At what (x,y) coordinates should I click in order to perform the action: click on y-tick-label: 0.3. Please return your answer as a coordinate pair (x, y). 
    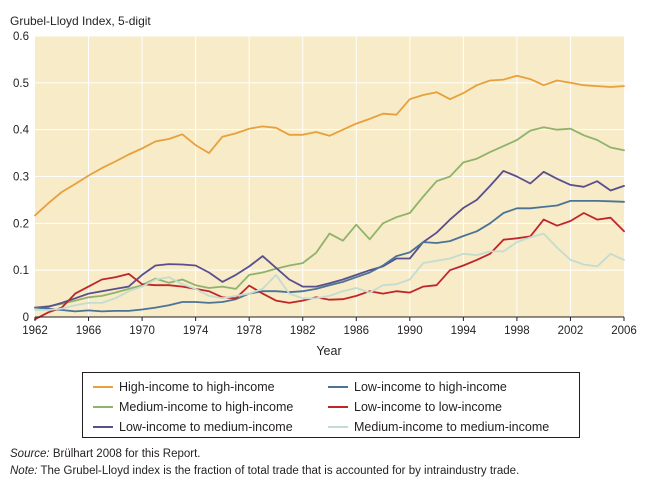
    Looking at the image, I should click on (21, 178).